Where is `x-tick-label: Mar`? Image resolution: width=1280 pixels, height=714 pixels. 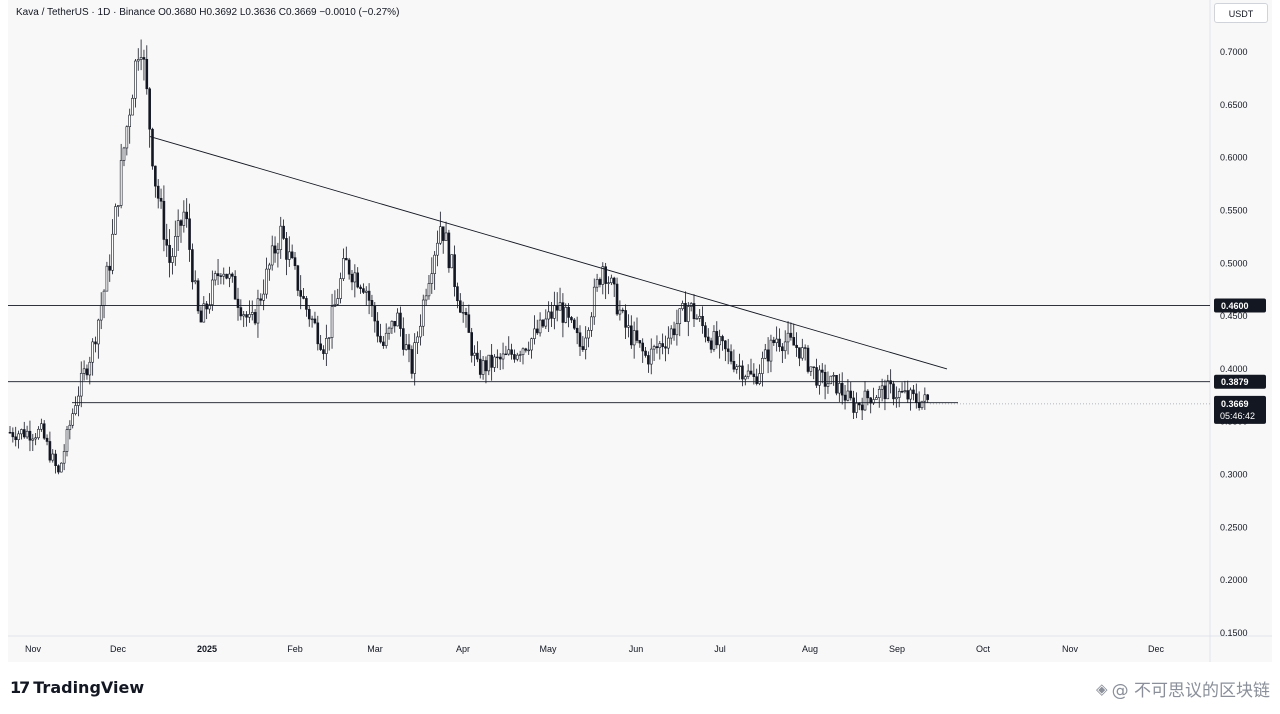 x-tick-label: Mar is located at coordinates (375, 649).